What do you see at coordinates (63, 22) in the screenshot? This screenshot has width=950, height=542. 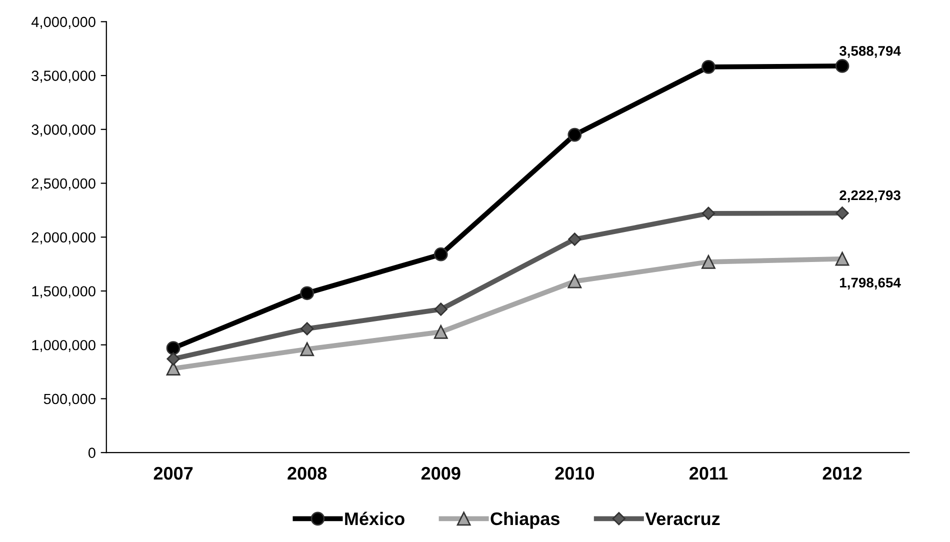 I see `y-tick-label: 4,000,000` at bounding box center [63, 22].